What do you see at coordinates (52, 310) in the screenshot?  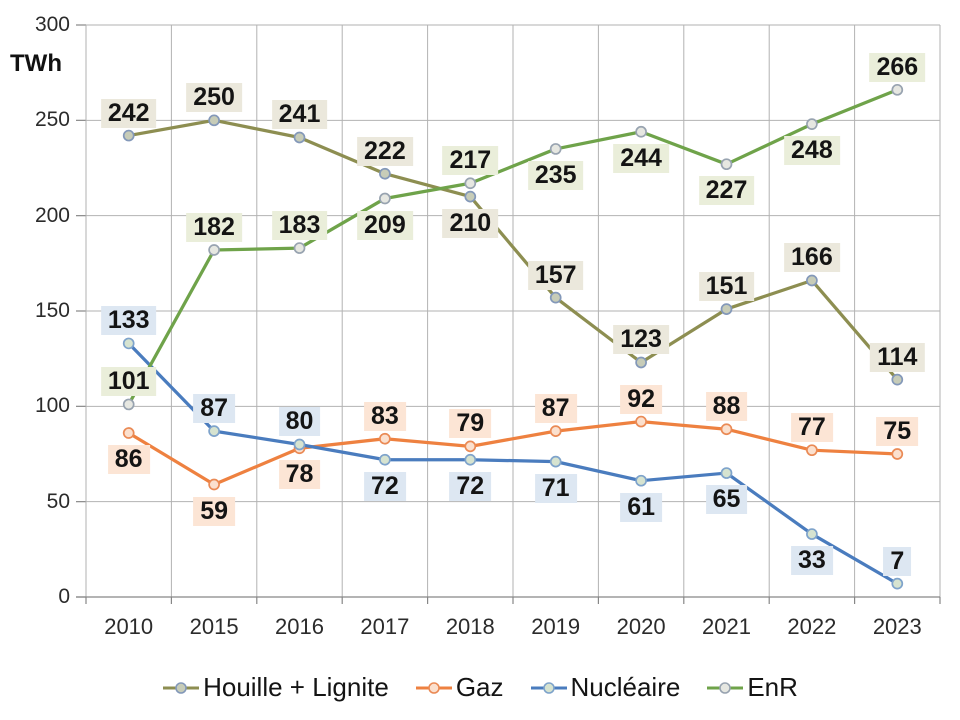 I see `y-tick-label: 150` at bounding box center [52, 310].